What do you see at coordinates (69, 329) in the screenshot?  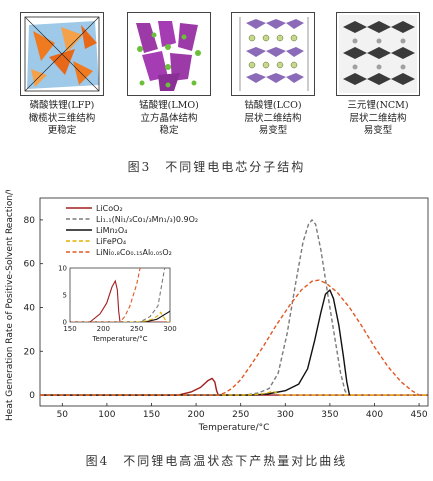 I see `inset-x-tick-label: 150` at bounding box center [69, 329].